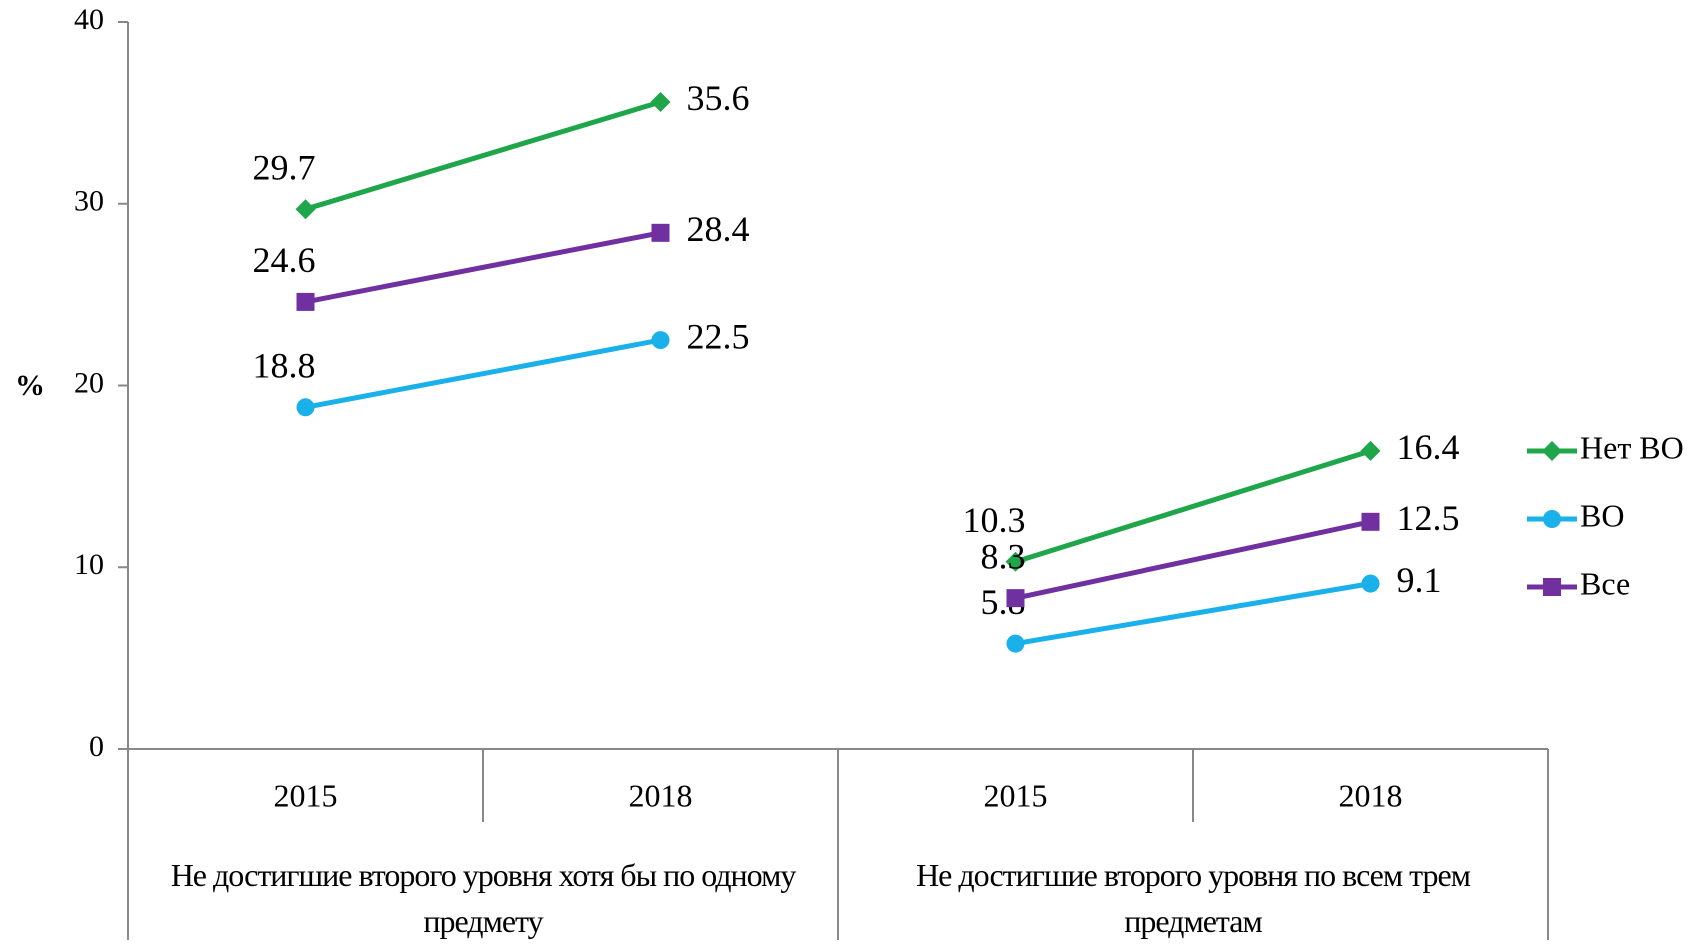  Describe the element at coordinates (1428, 518) in the screenshot. I see `data-label: 12.5` at that location.